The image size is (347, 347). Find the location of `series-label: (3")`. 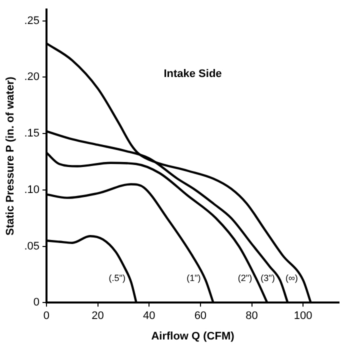

series-label: (3") is located at coordinates (267, 278).